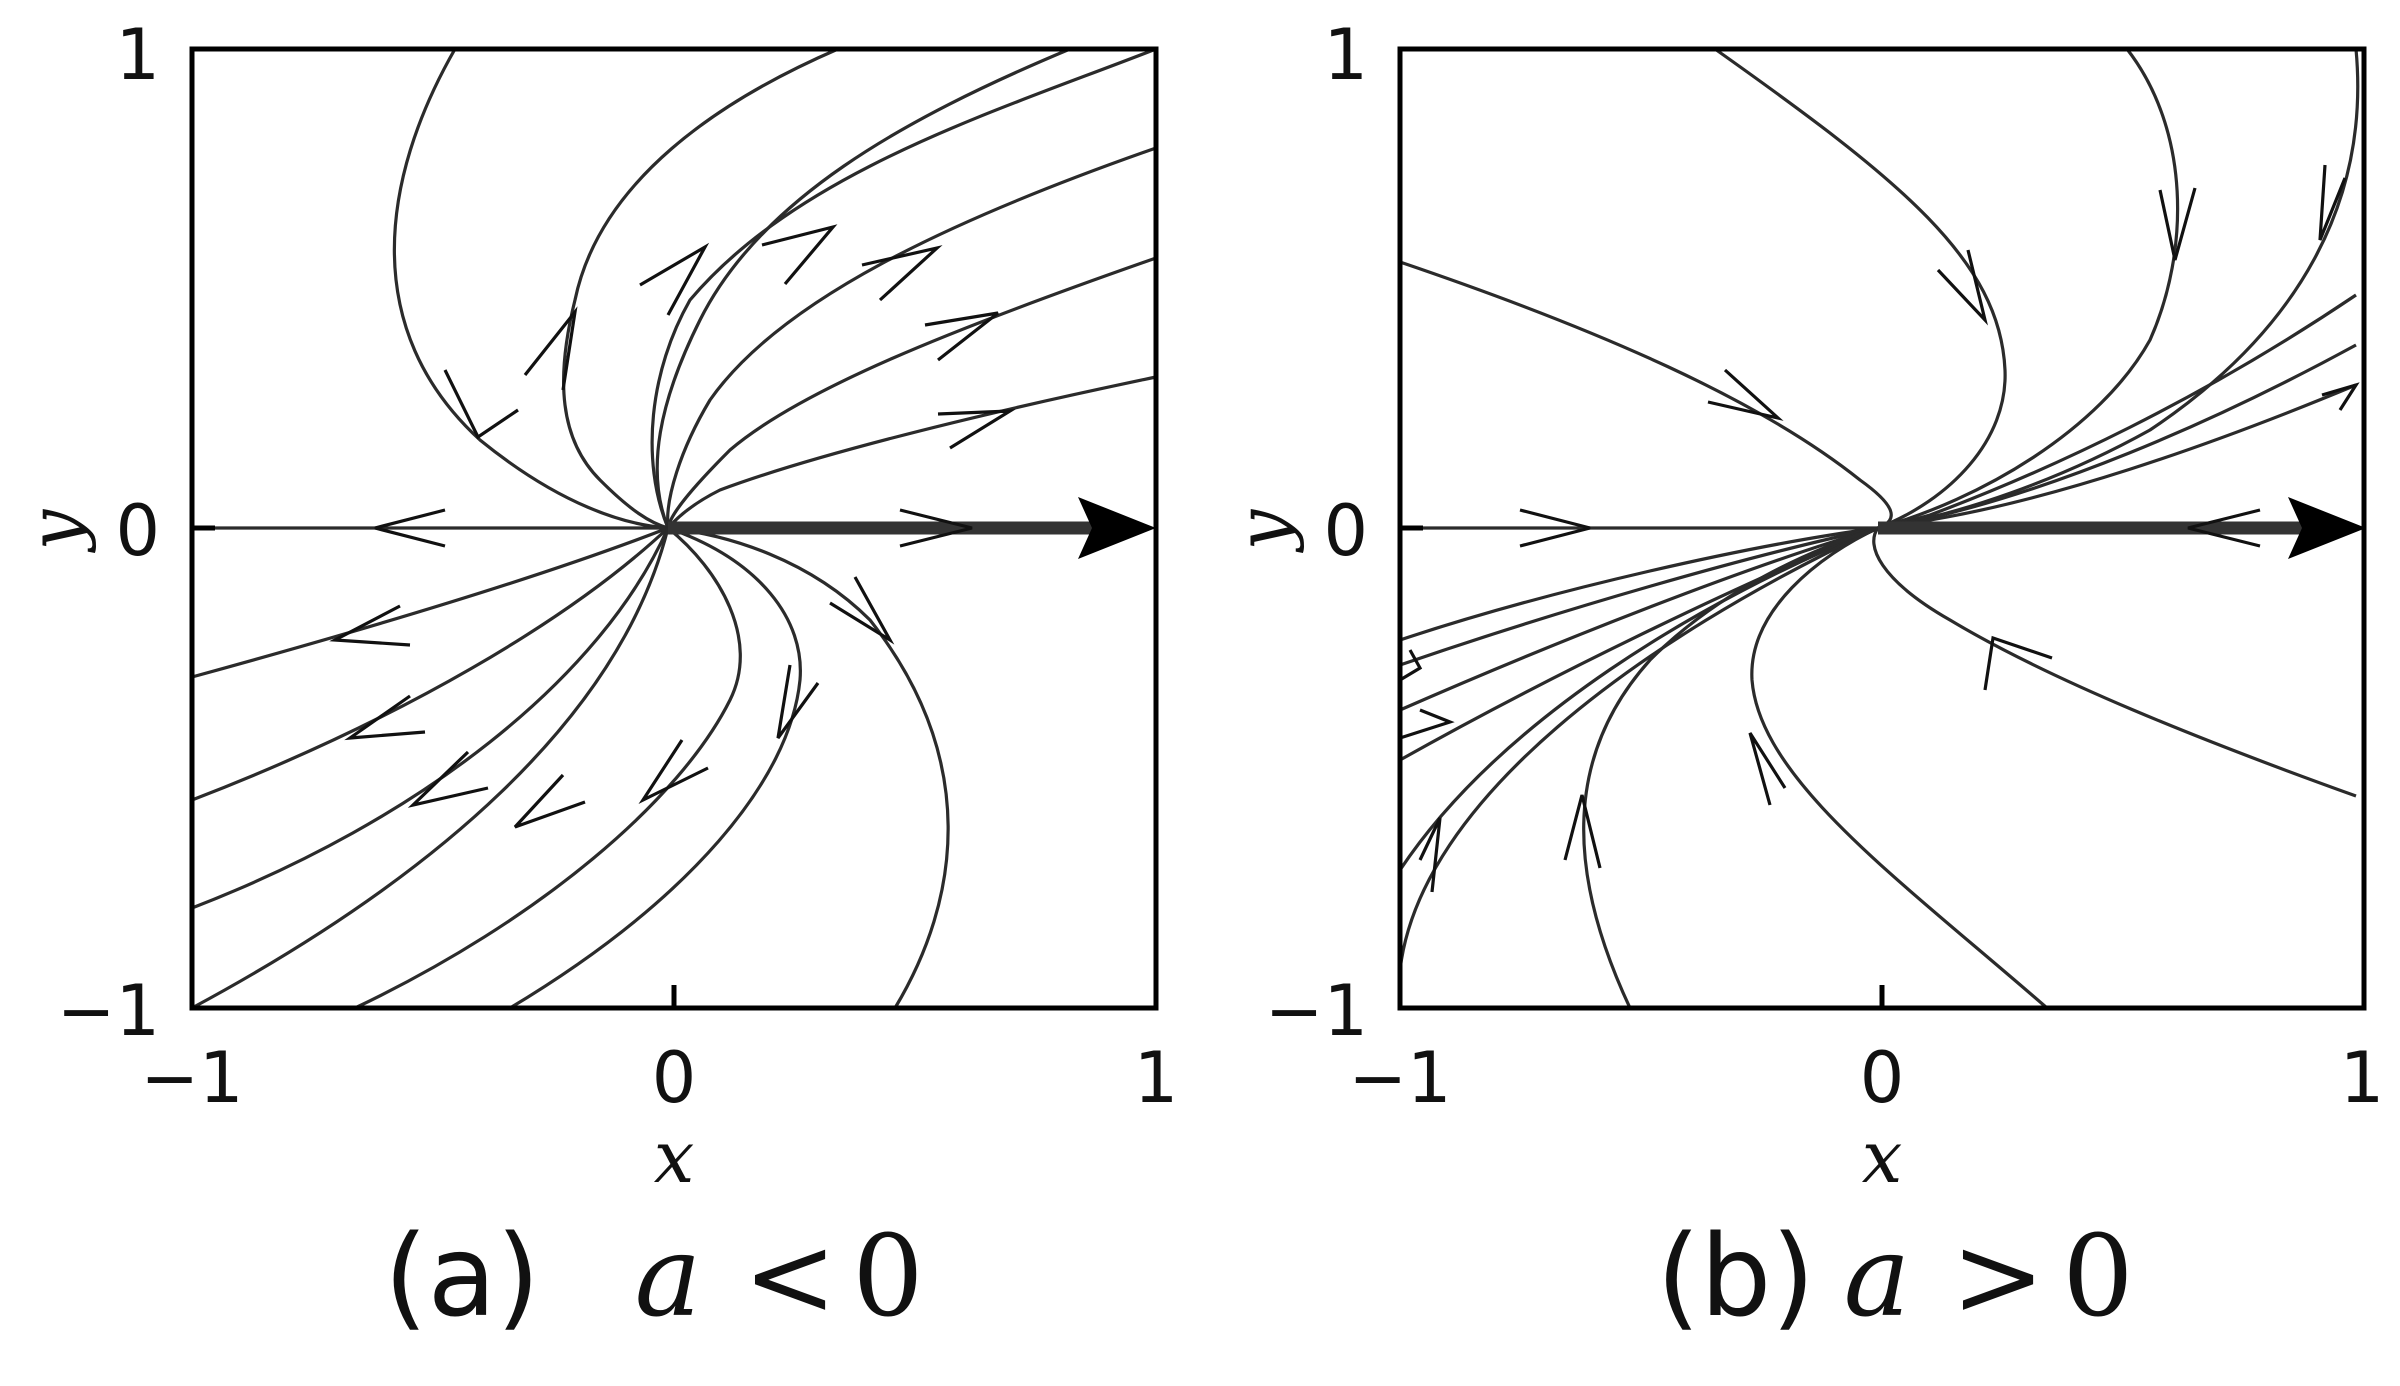 The height and width of the screenshot is (1386, 2400). Describe the element at coordinates (674, 1157) in the screenshot. I see `panel-a-x-axis-label: x` at that location.